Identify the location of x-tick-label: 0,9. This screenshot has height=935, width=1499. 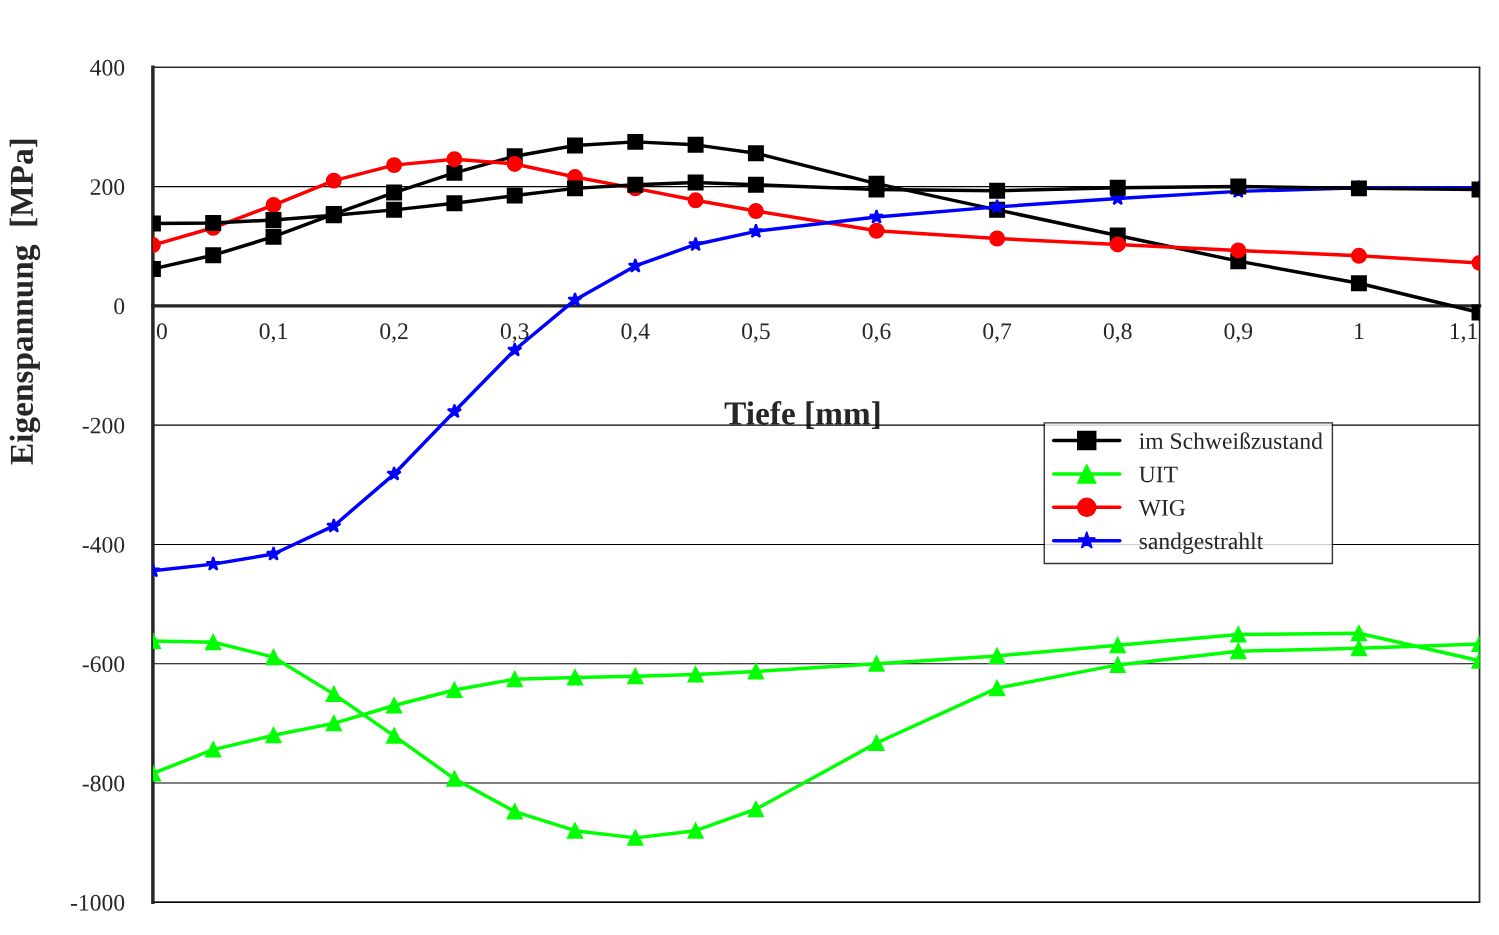
(1238, 333).